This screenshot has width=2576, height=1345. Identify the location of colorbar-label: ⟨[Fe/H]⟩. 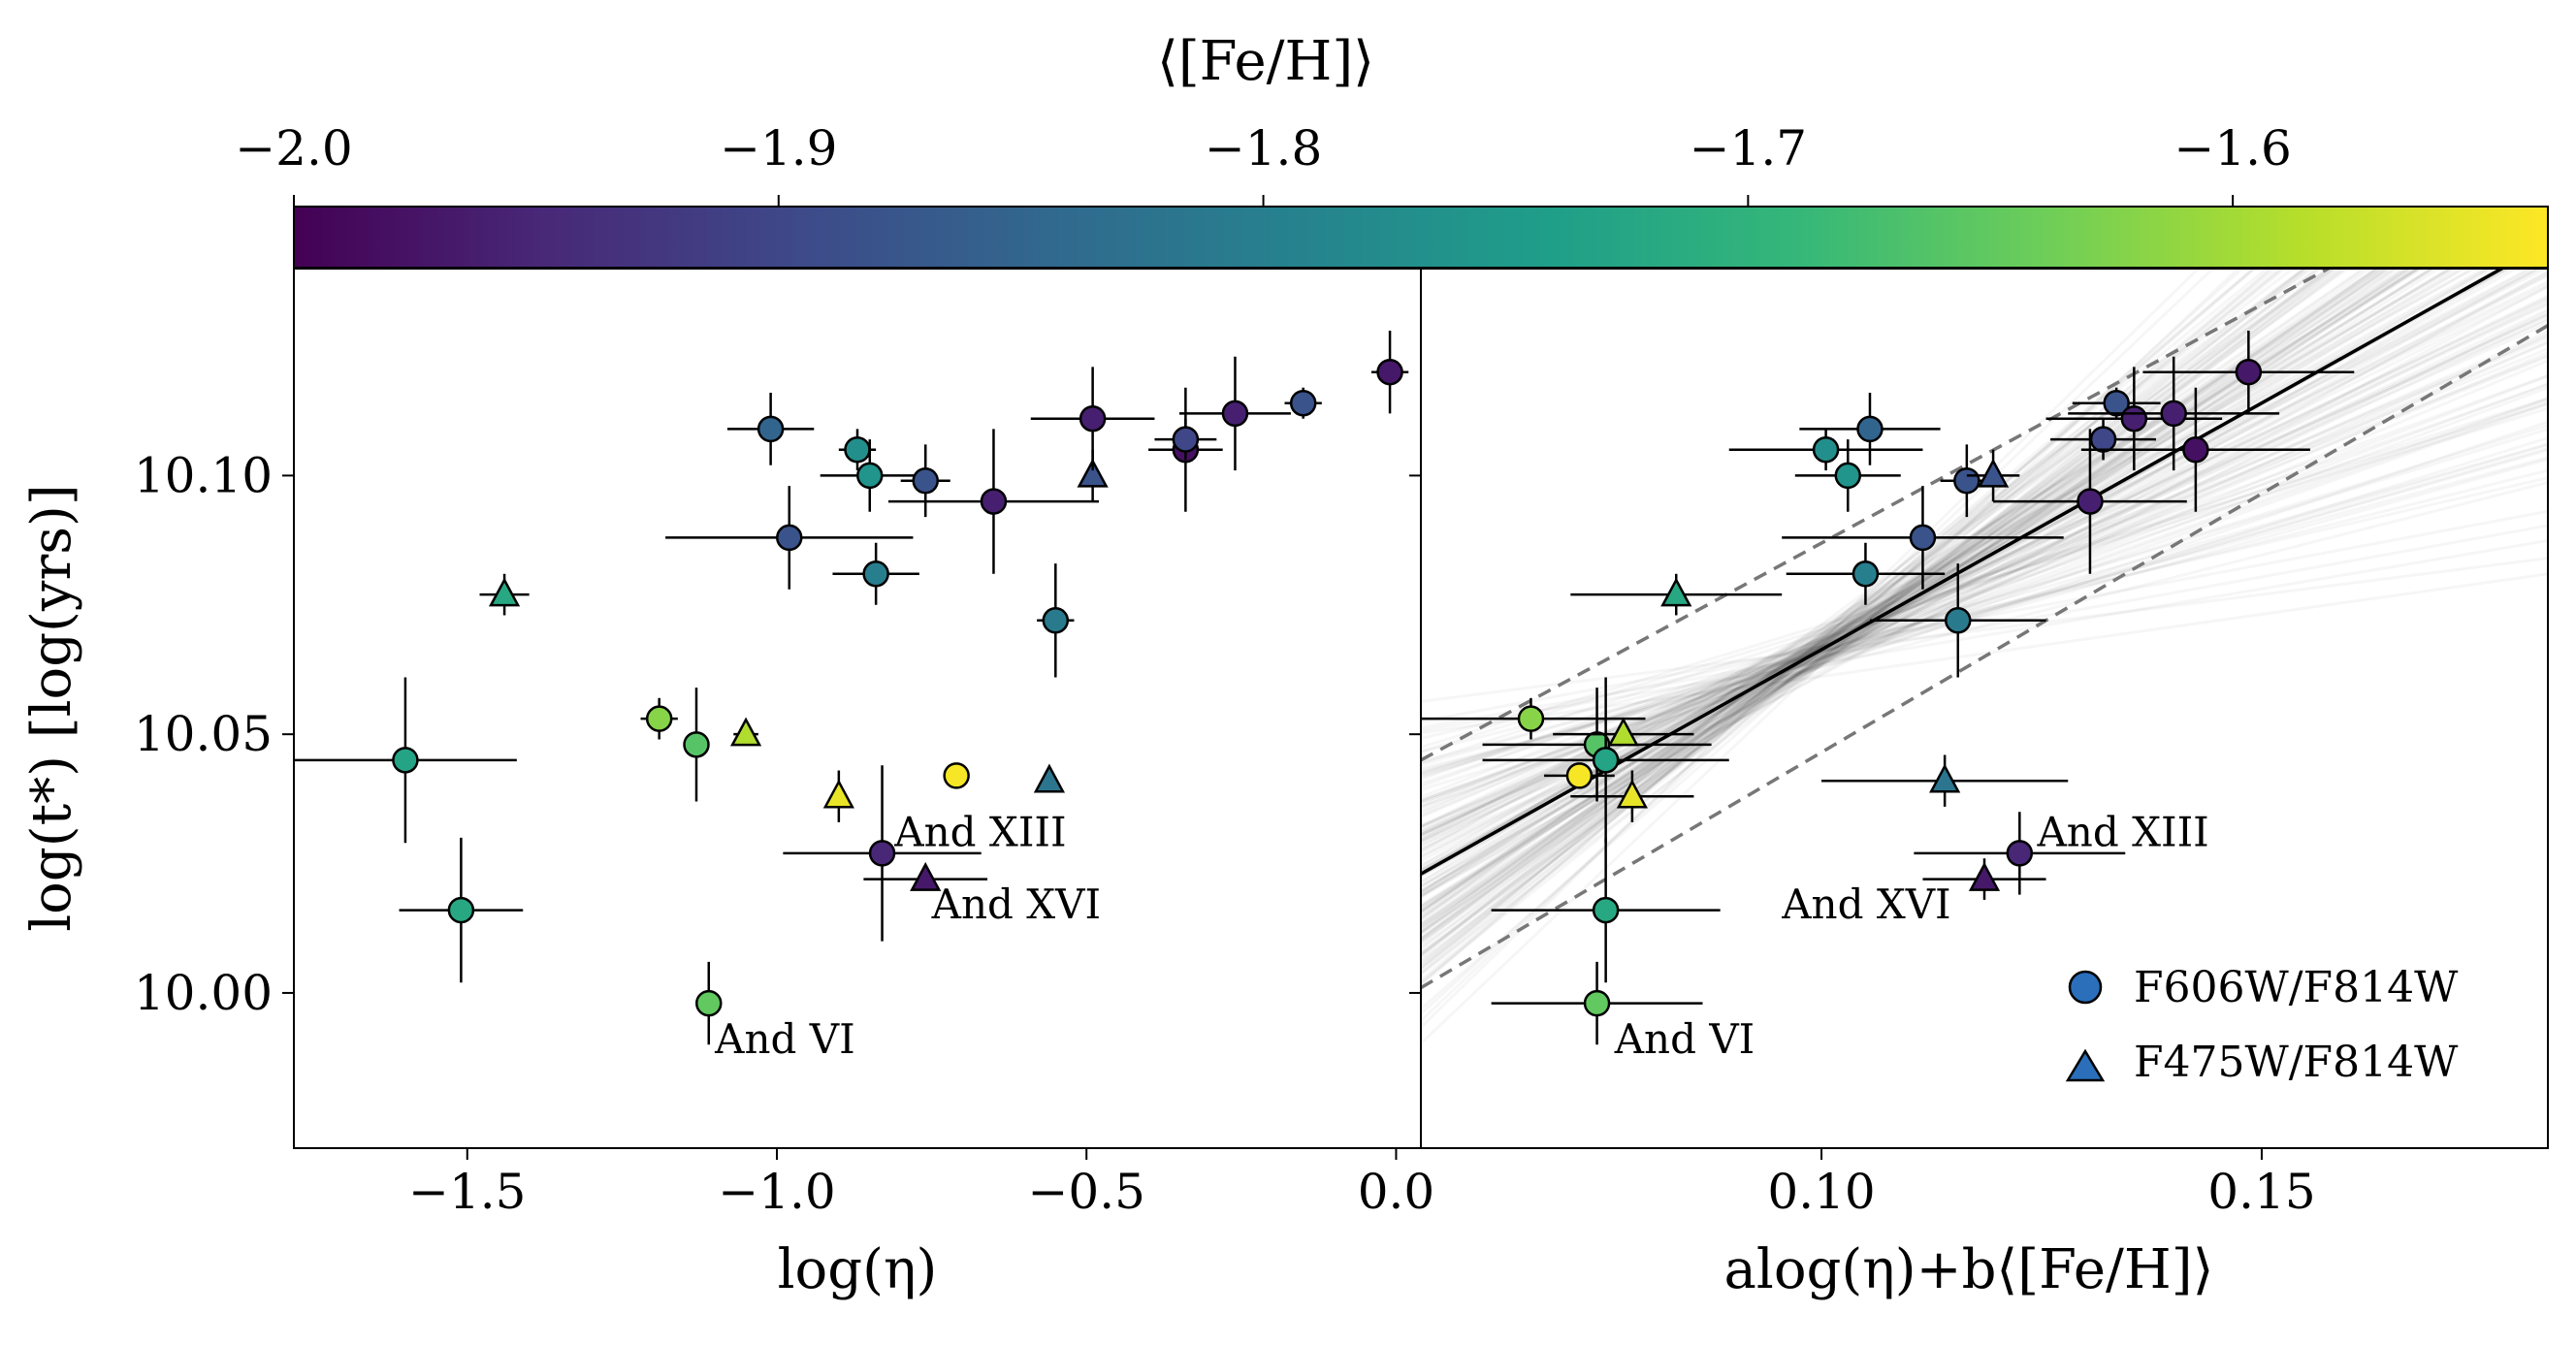
(1265, 61).